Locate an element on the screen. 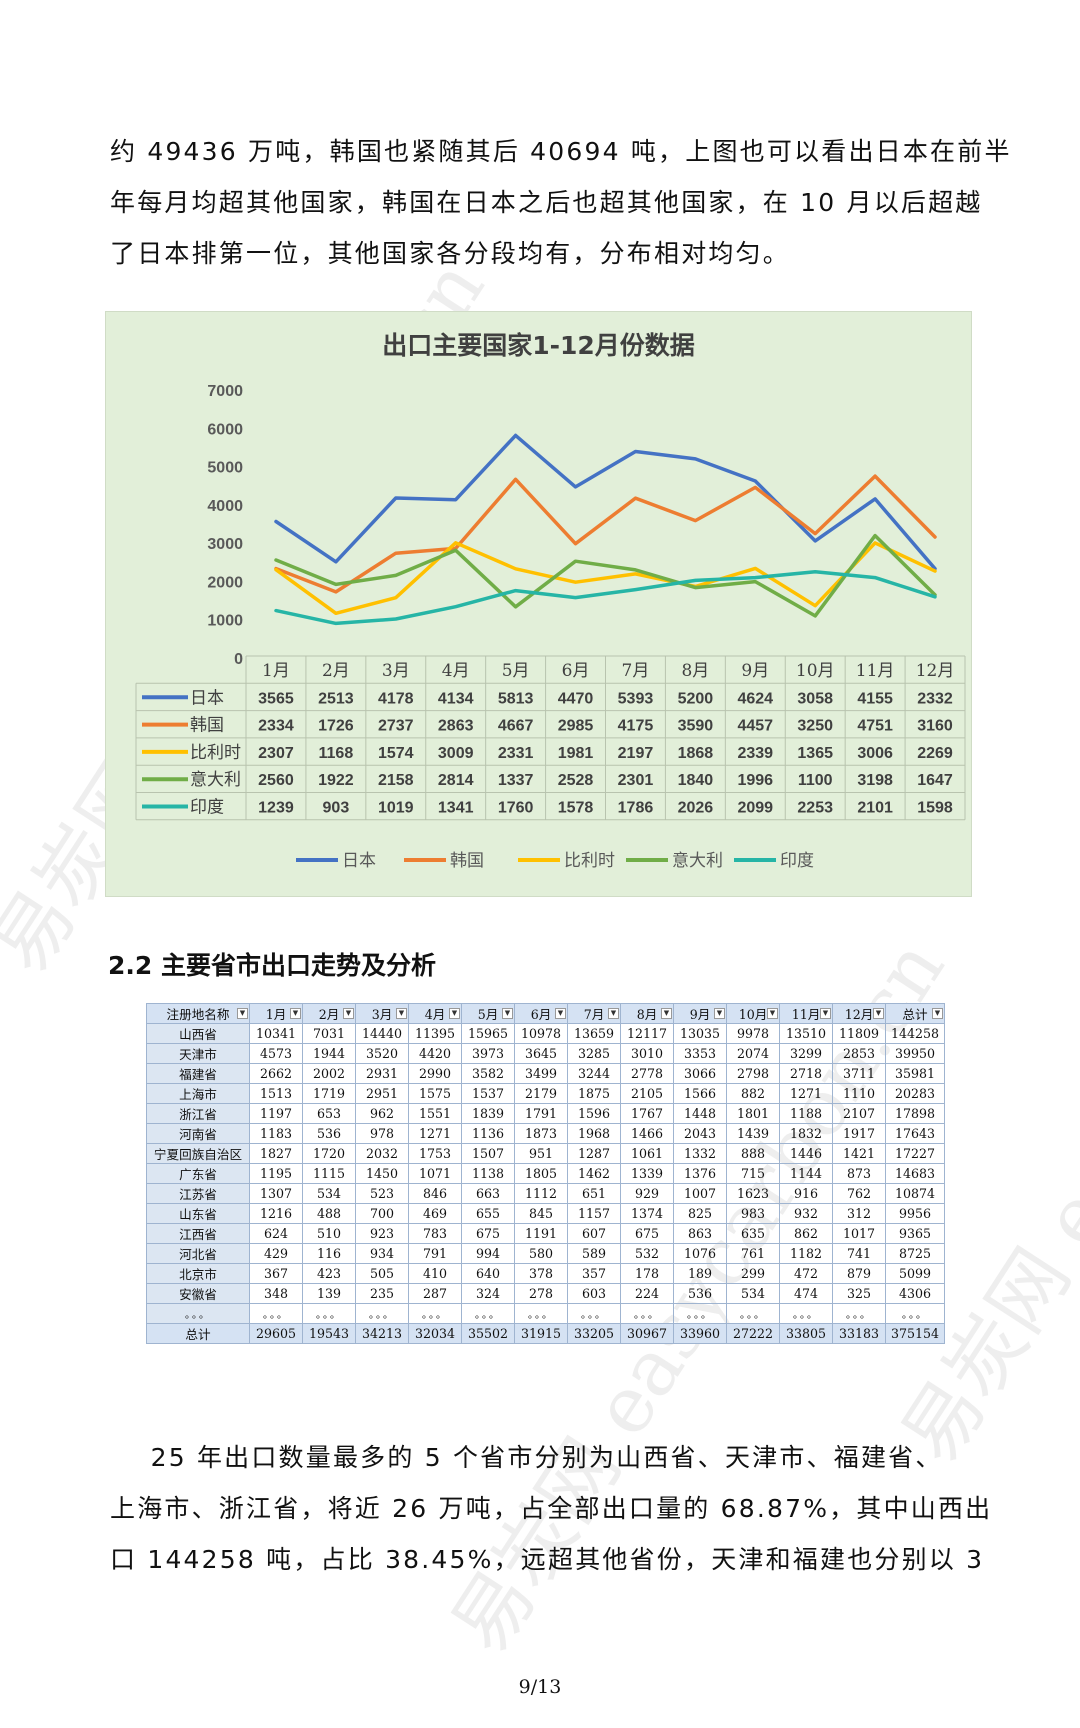 This screenshot has height=1728, width=1080. table-cell: 1446 is located at coordinates (806, 1153).